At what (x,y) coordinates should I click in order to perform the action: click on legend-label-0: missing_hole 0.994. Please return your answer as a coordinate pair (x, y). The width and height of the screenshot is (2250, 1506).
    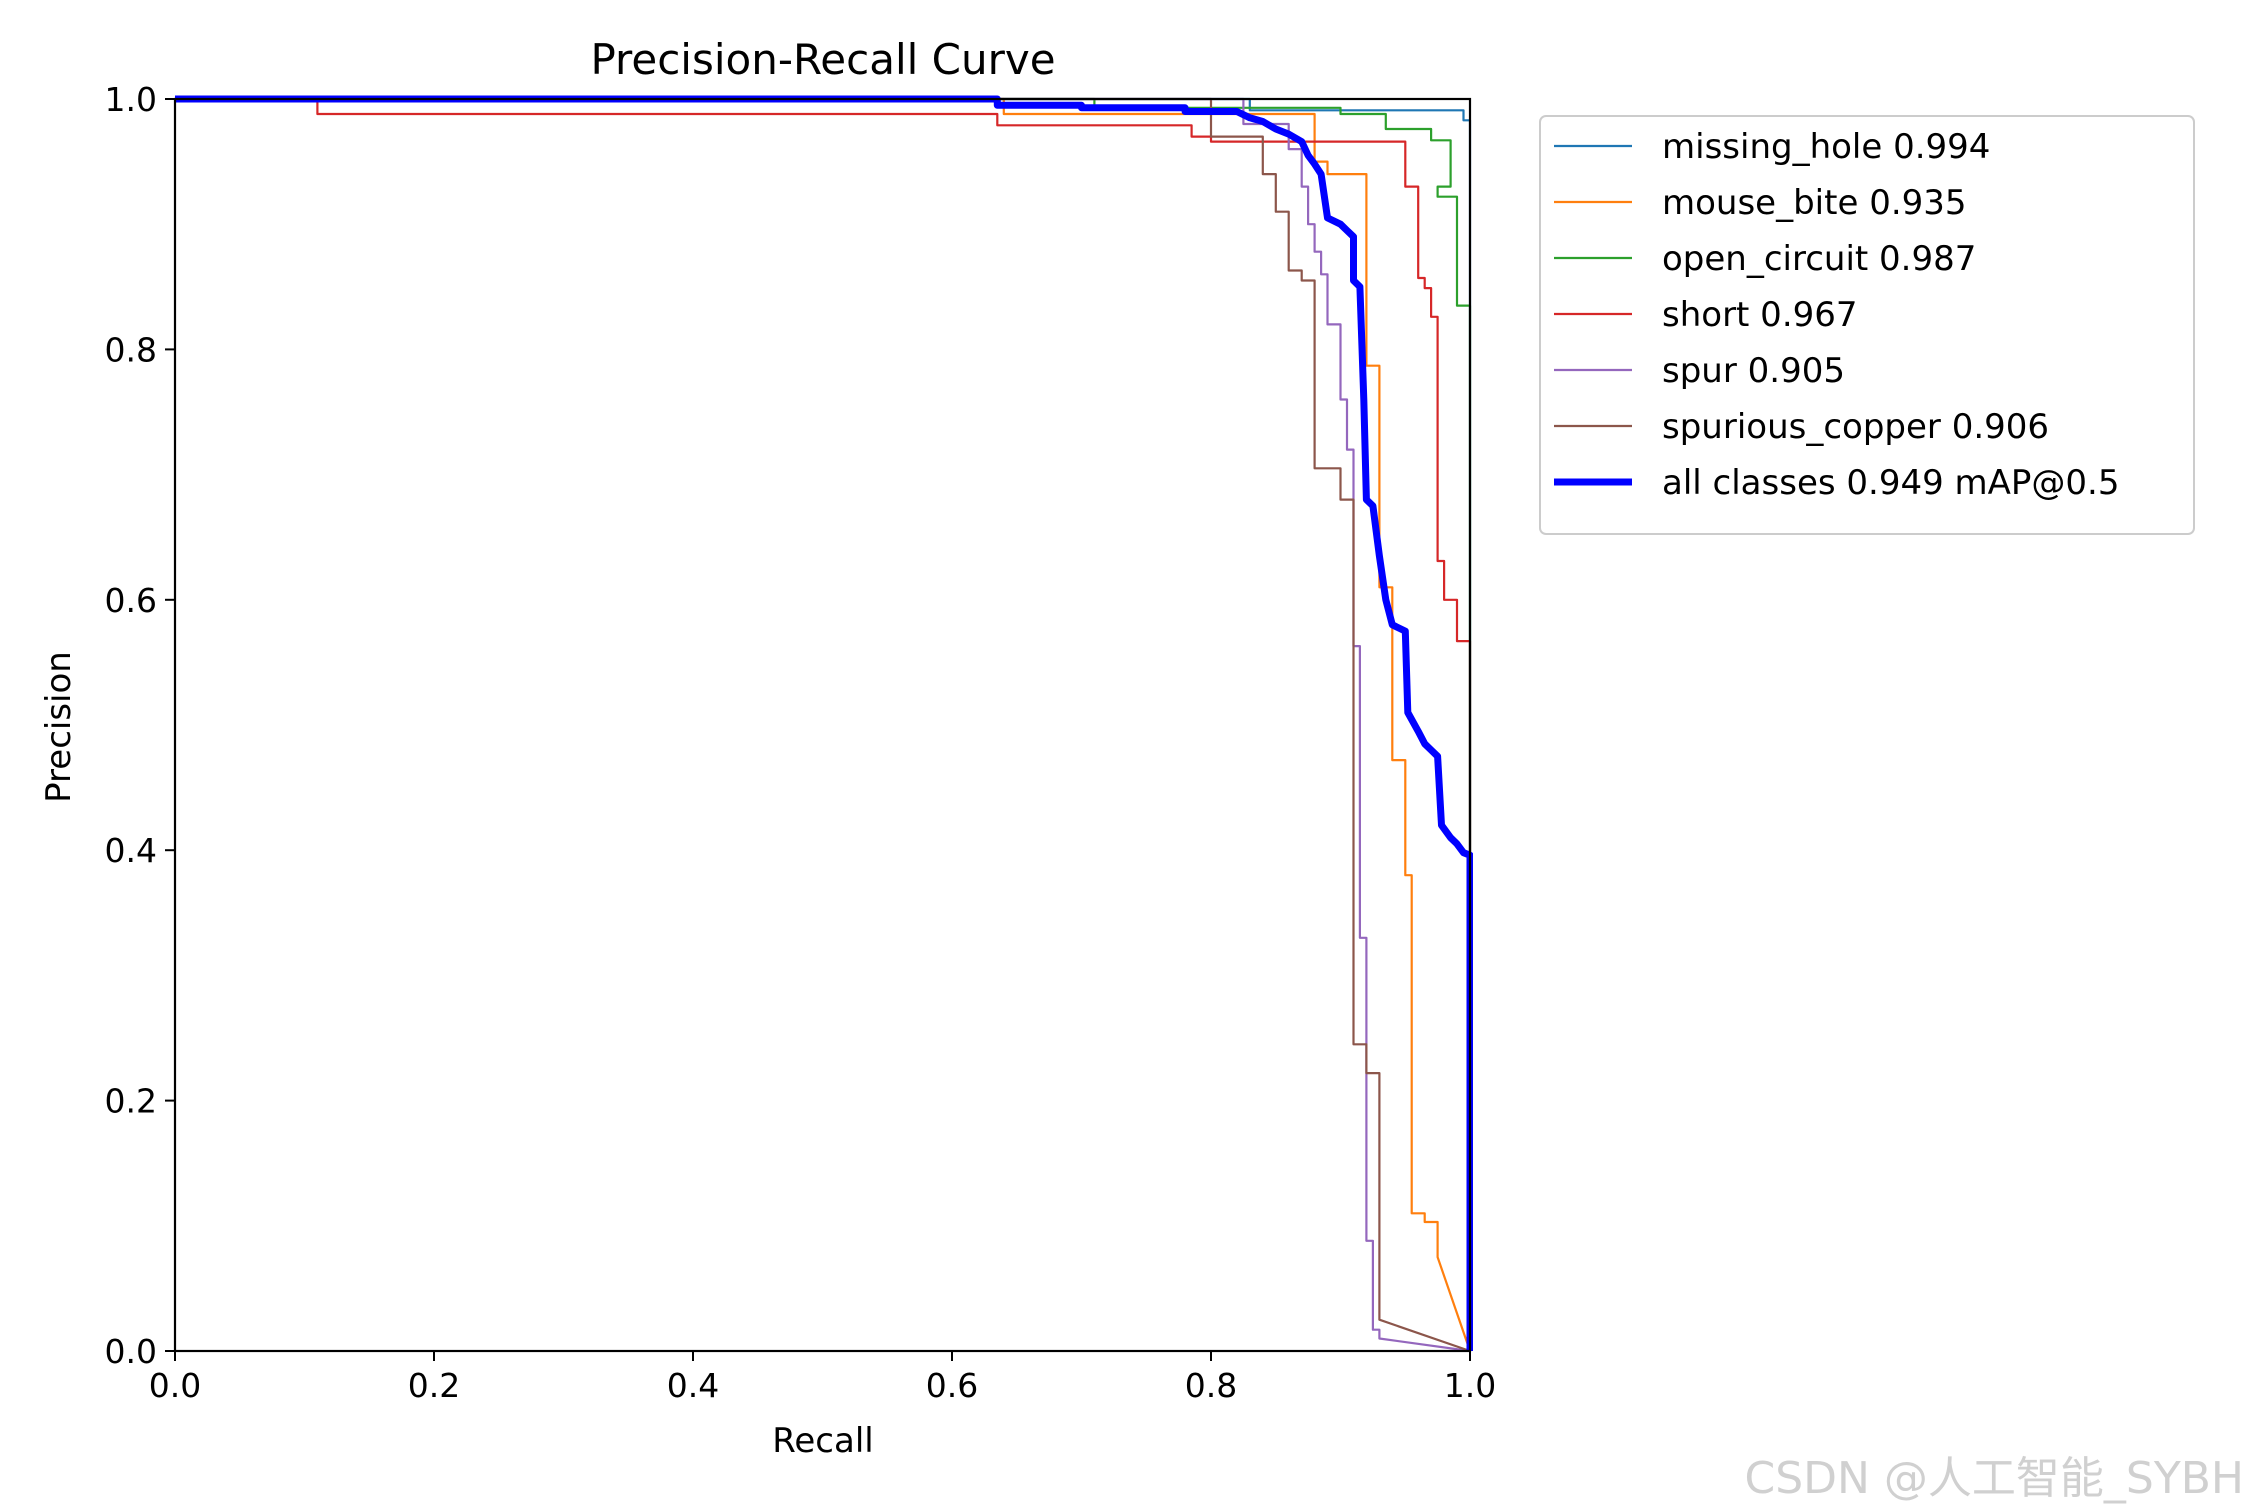
    Looking at the image, I should click on (1826, 147).